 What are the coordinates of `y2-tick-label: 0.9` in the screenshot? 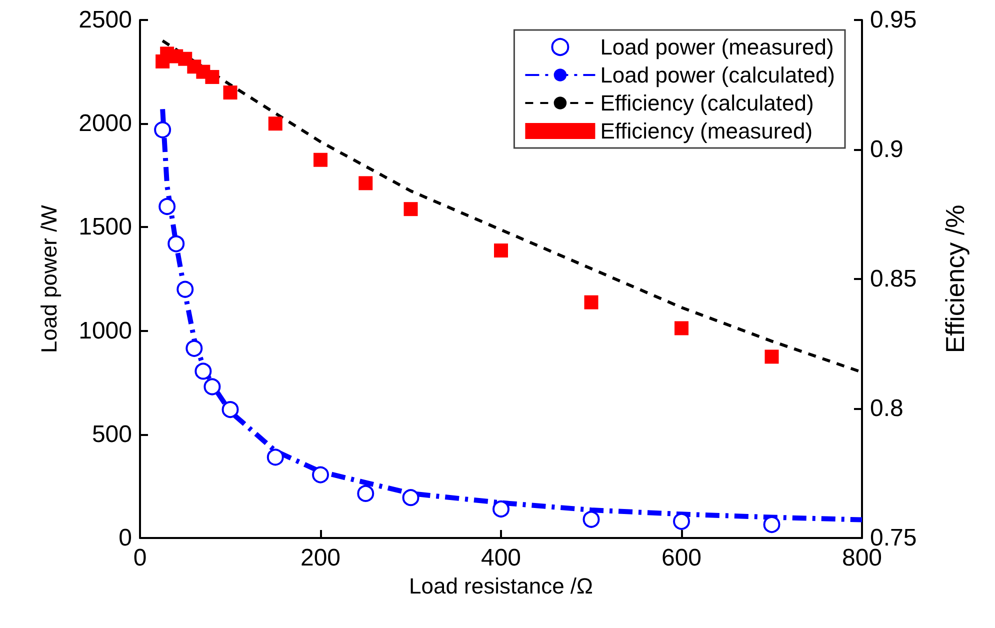 It's located at (887, 149).